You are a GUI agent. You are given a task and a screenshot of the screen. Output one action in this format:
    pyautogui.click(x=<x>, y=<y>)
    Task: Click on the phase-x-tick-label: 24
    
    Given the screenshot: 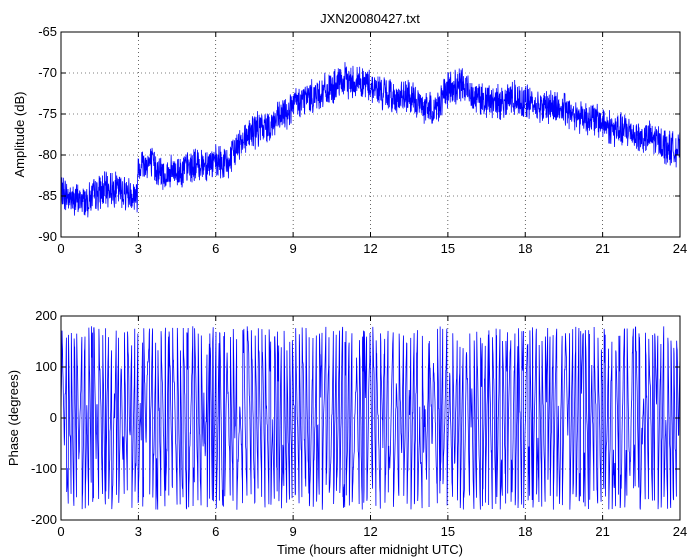 What is the action you would take?
    pyautogui.click(x=680, y=531)
    